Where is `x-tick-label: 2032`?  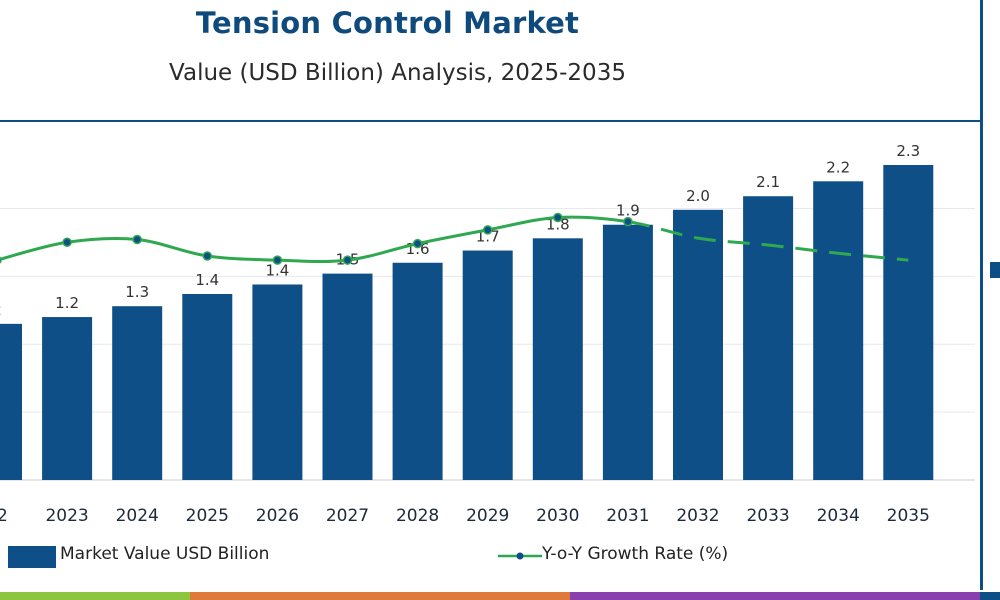
x-tick-label: 2032 is located at coordinates (697, 516).